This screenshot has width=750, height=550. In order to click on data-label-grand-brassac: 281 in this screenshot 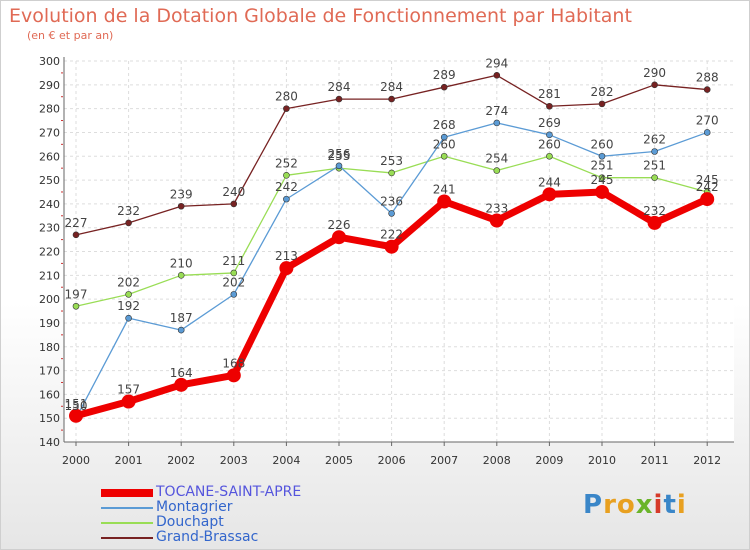, I will do `click(549, 94)`.